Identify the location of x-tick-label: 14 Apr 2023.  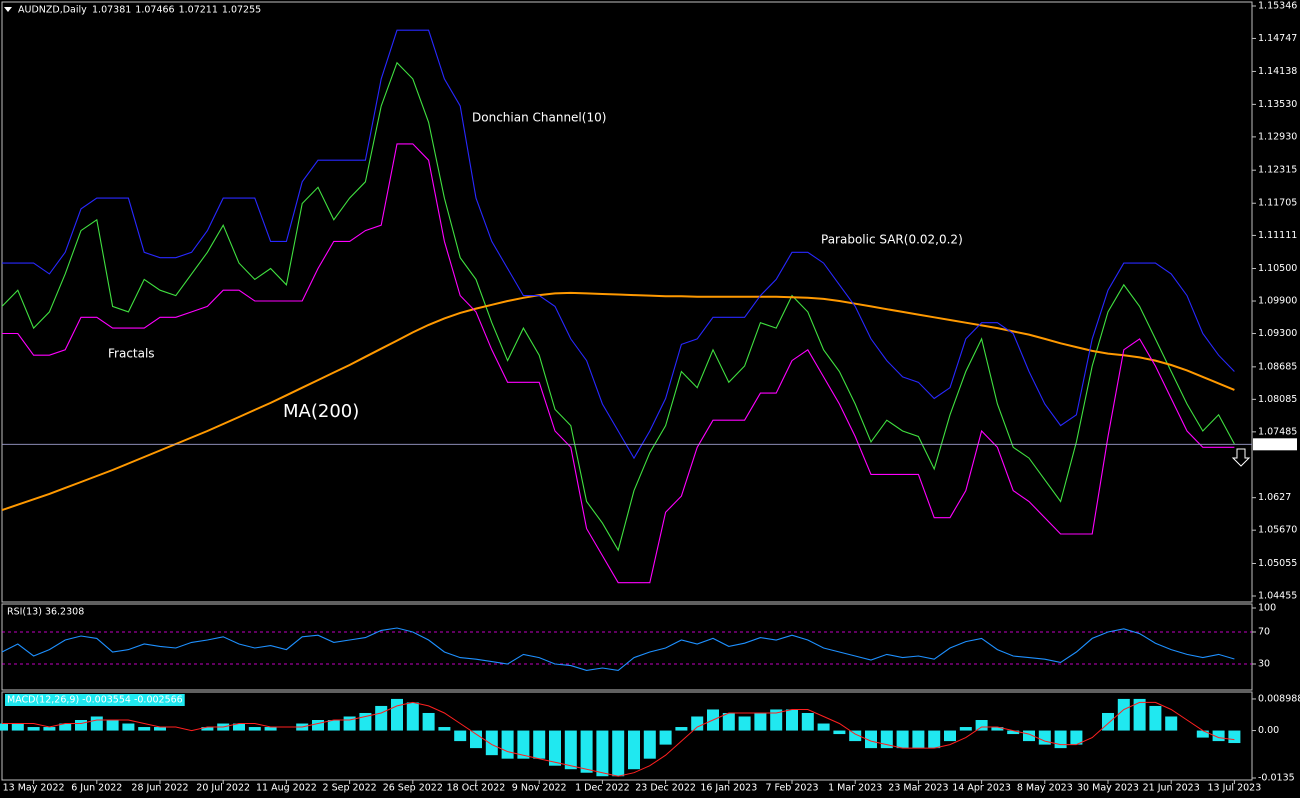
(981, 788).